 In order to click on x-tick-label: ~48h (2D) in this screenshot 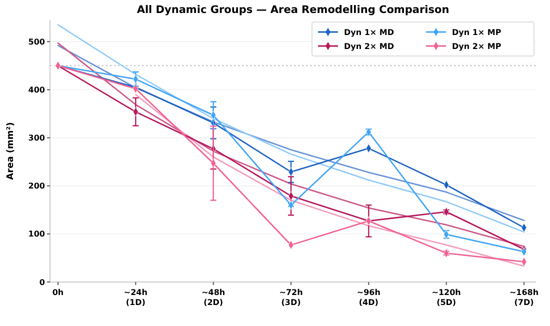, I will do `click(214, 297)`.